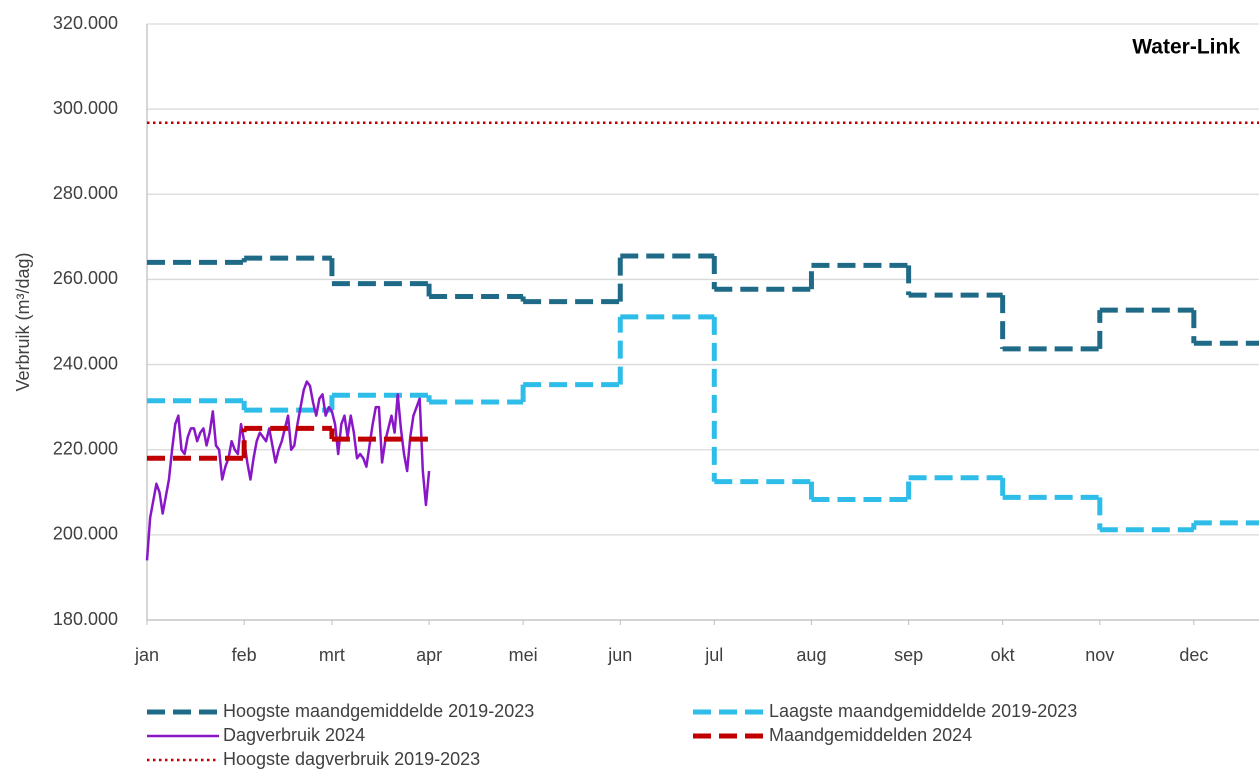  What do you see at coordinates (85, 278) in the screenshot?
I see `y-tick-label: 260.000` at bounding box center [85, 278].